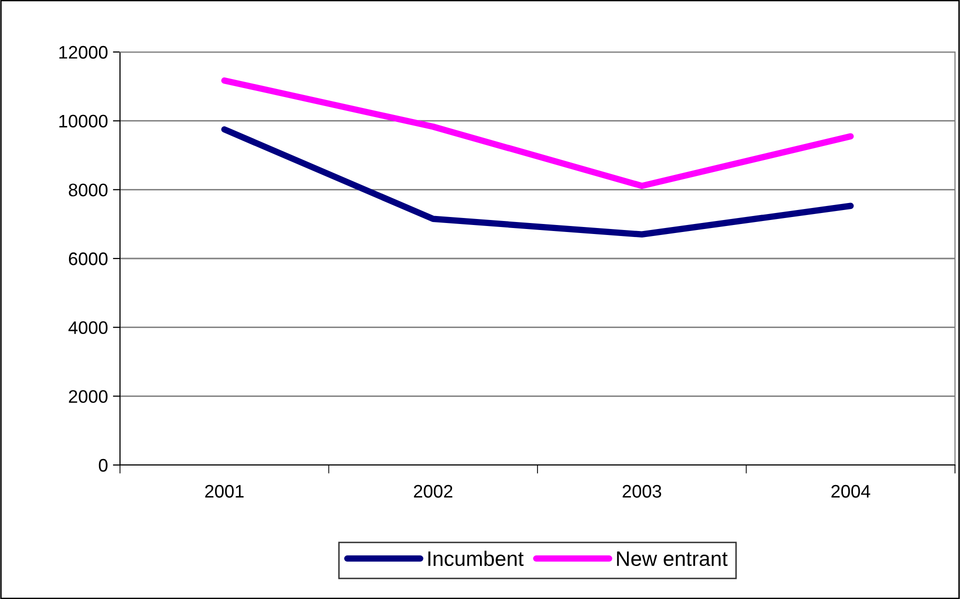  Describe the element at coordinates (433, 491) in the screenshot. I see `x-tick-label: 2002` at that location.